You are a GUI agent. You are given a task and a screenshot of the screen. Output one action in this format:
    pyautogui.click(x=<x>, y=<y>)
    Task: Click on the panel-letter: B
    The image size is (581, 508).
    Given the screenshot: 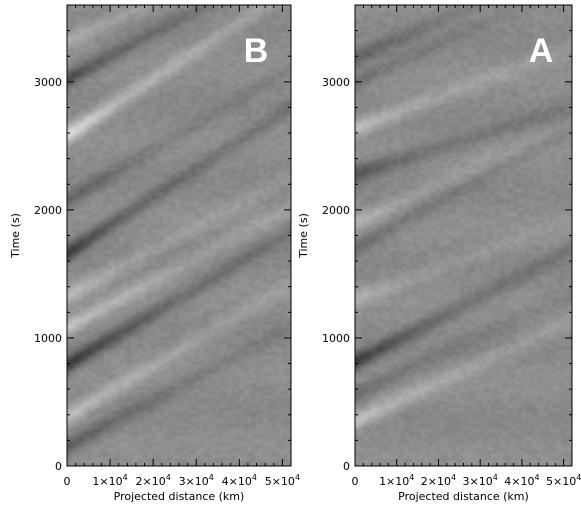 What is the action you would take?
    pyautogui.click(x=256, y=51)
    